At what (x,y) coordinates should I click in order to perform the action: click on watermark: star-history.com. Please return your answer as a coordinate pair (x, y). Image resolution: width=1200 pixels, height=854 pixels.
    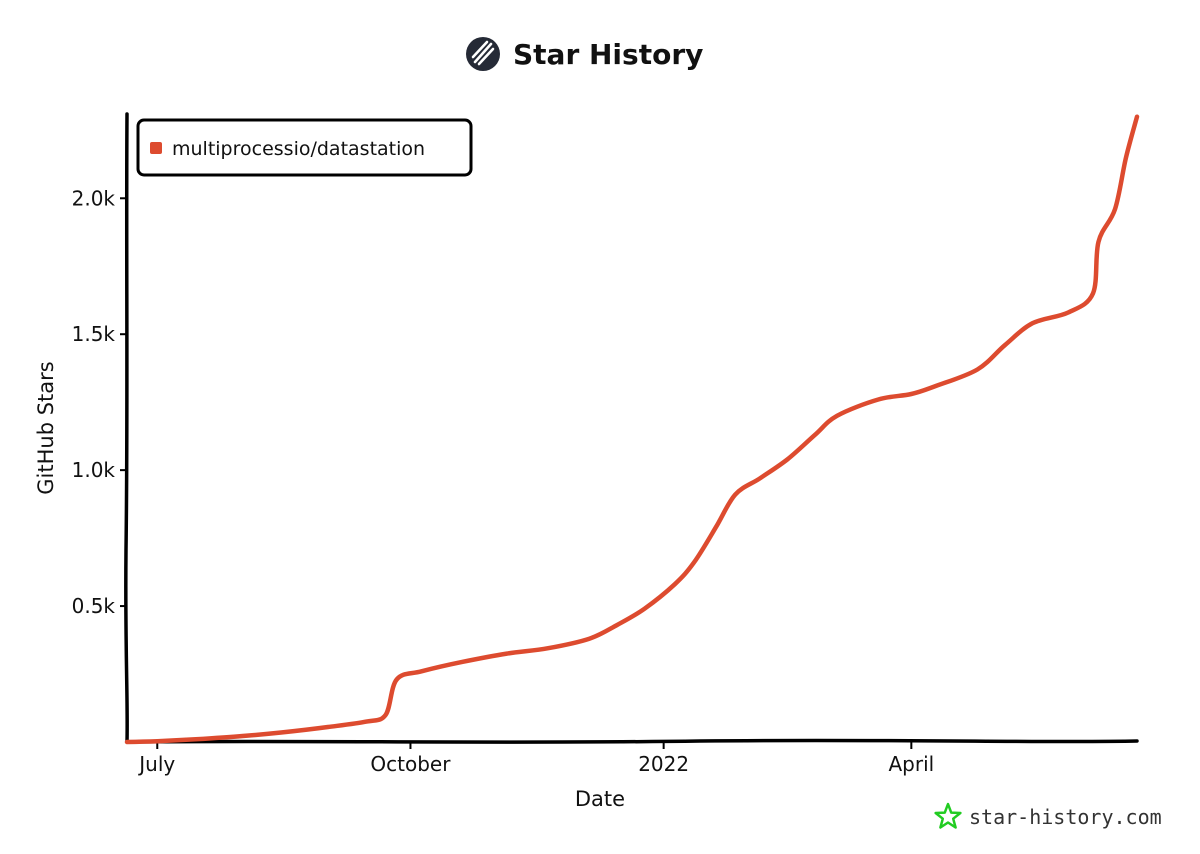
    Looking at the image, I should click on (1048, 815).